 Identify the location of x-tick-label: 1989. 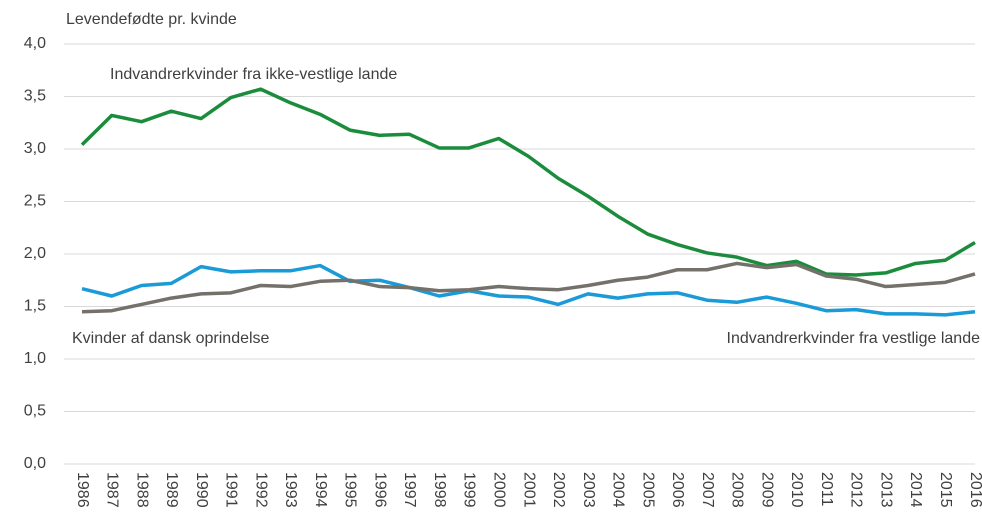
(171, 490).